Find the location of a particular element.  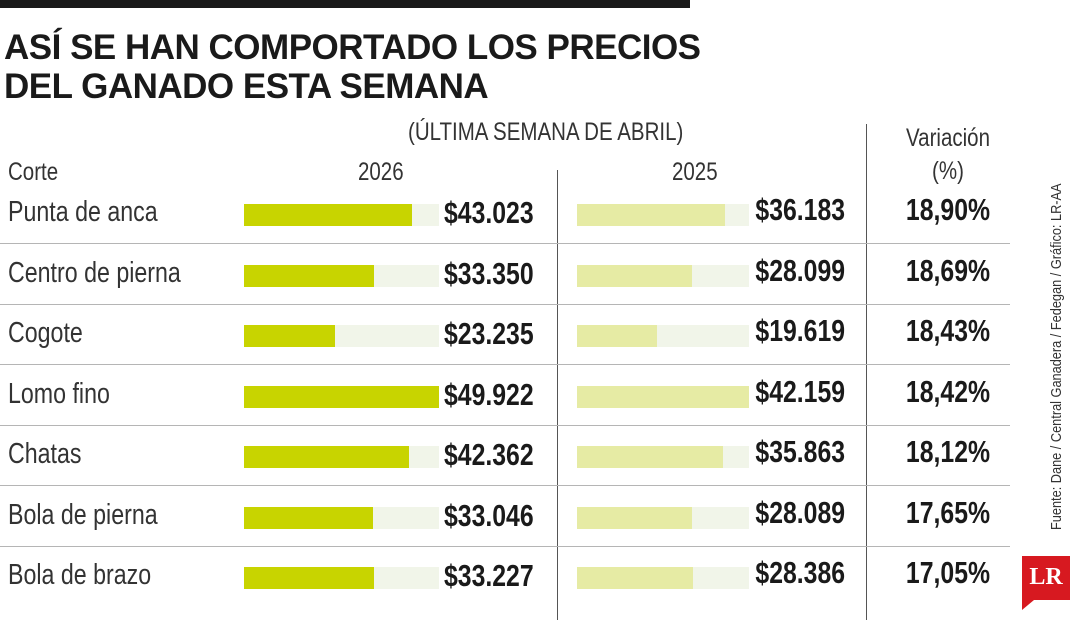

variation-value: 18,90% is located at coordinates (948, 209).